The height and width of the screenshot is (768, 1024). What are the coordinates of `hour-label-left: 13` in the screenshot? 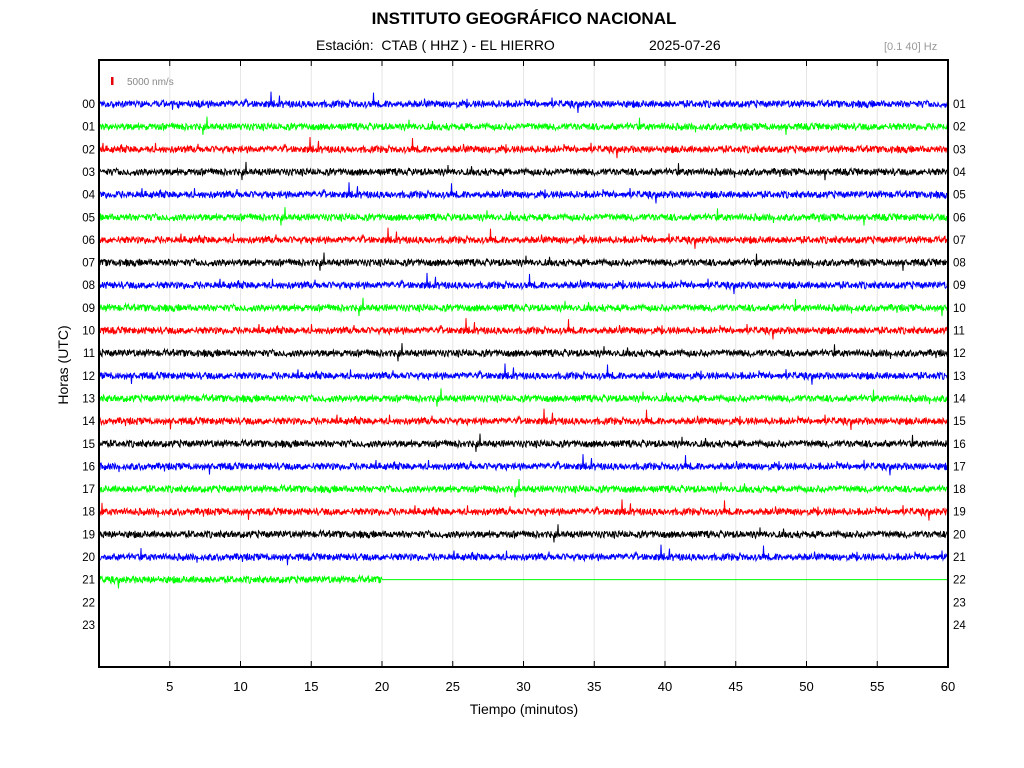 It's located at (88, 399).